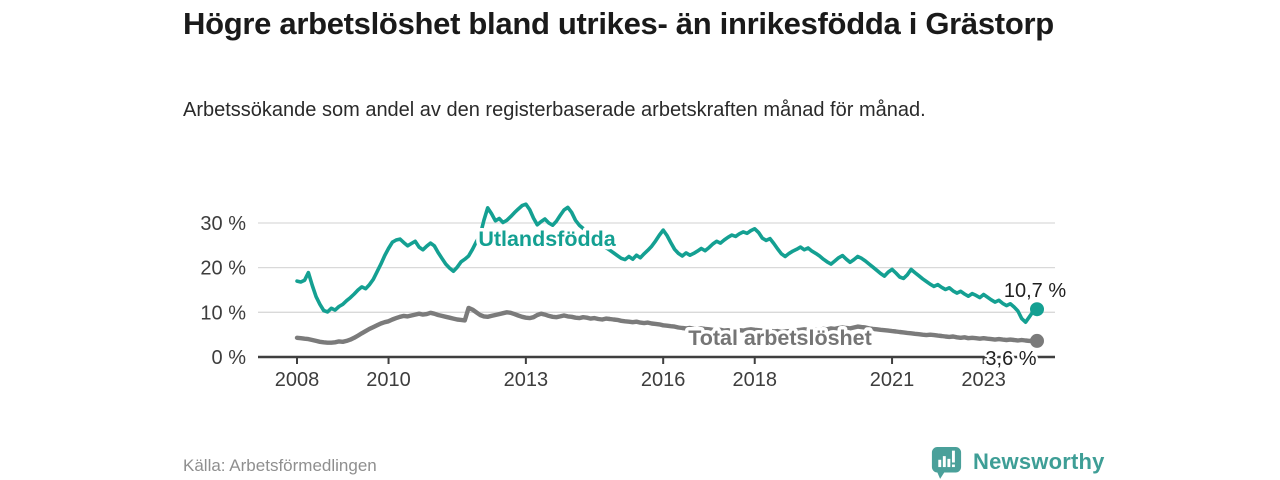 Image resolution: width=1280 pixels, height=480 pixels. I want to click on y-axis-label: 30 %, so click(223, 224).